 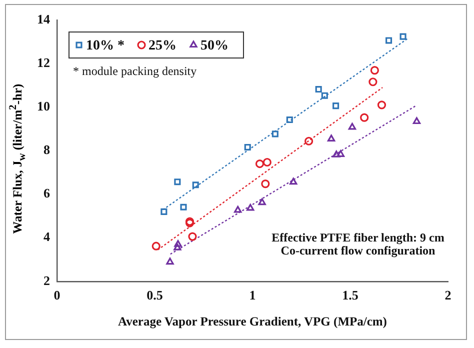 What do you see at coordinates (47, 236) in the screenshot?
I see `y-tick-label: 4` at bounding box center [47, 236].